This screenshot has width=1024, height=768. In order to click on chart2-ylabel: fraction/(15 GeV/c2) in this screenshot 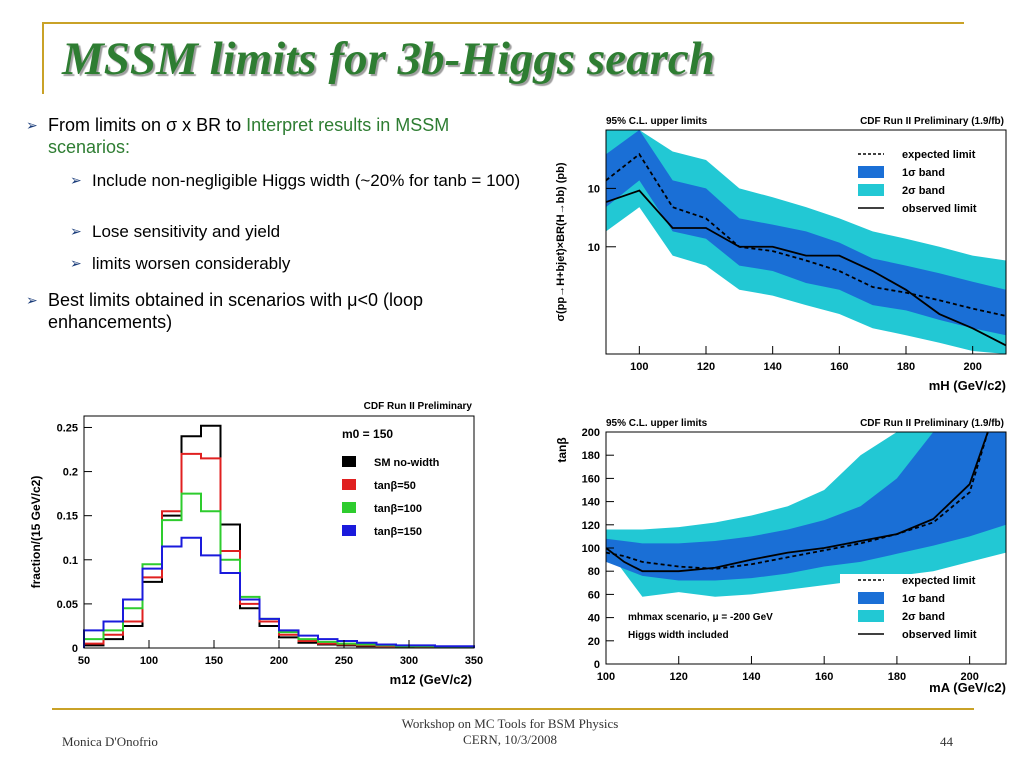, I will do `click(36, 532)`.